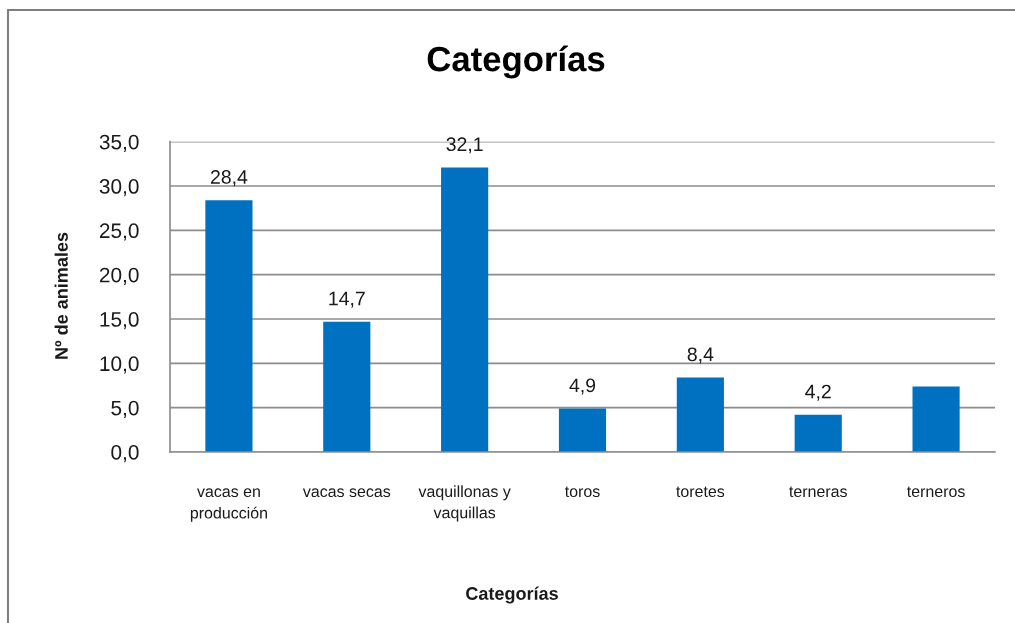 This screenshot has width=1015, height=623. Describe the element at coordinates (516, 62) in the screenshot. I see `chart-title: Categorías` at that location.